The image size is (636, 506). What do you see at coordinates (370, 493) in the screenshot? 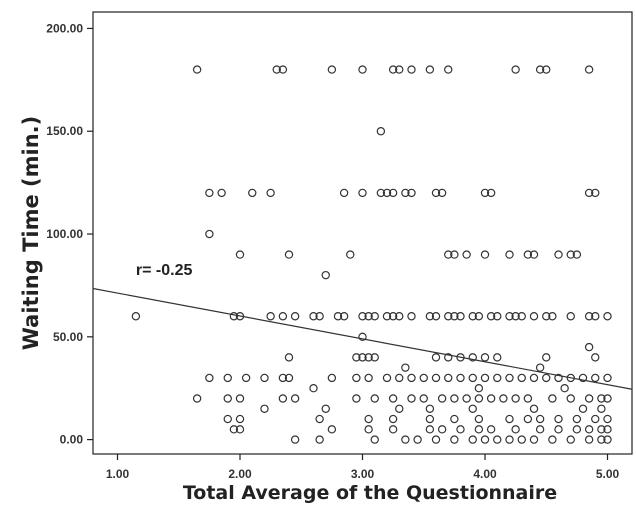
I see `x-axis-title: Total Average of the Questionnaire` at bounding box center [370, 493].